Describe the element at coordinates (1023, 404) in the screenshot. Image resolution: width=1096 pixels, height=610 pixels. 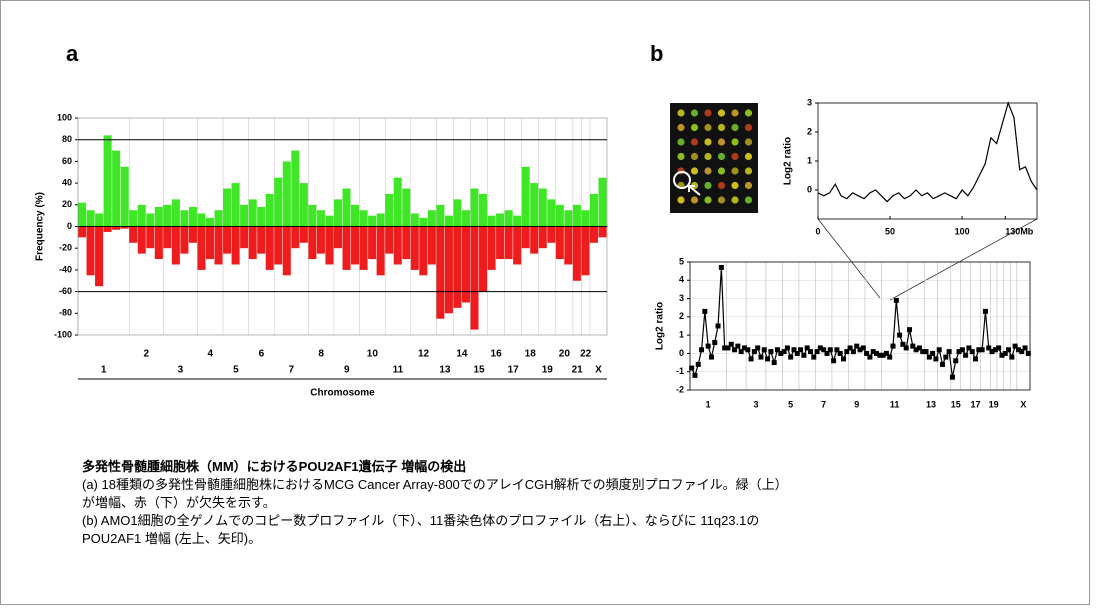
I see `x-tick-label: X` at that location.